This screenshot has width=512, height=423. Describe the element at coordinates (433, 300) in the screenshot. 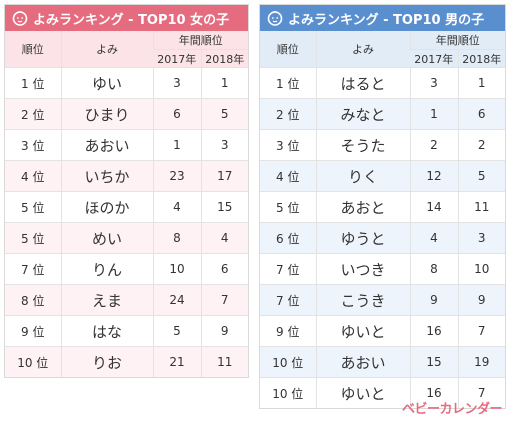

I see `rank-2017-cell: 9` at that location.